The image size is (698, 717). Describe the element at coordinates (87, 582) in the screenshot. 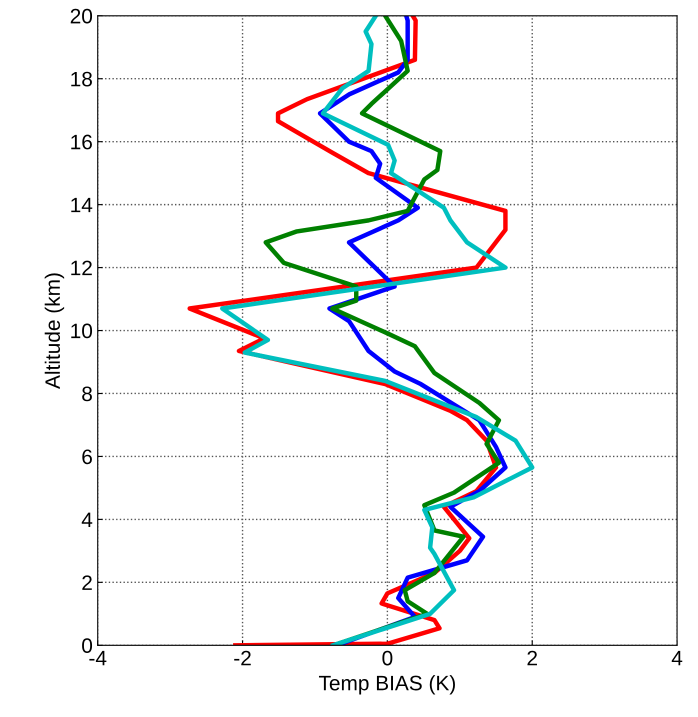

I see `y-tick-label: 2` at that location.